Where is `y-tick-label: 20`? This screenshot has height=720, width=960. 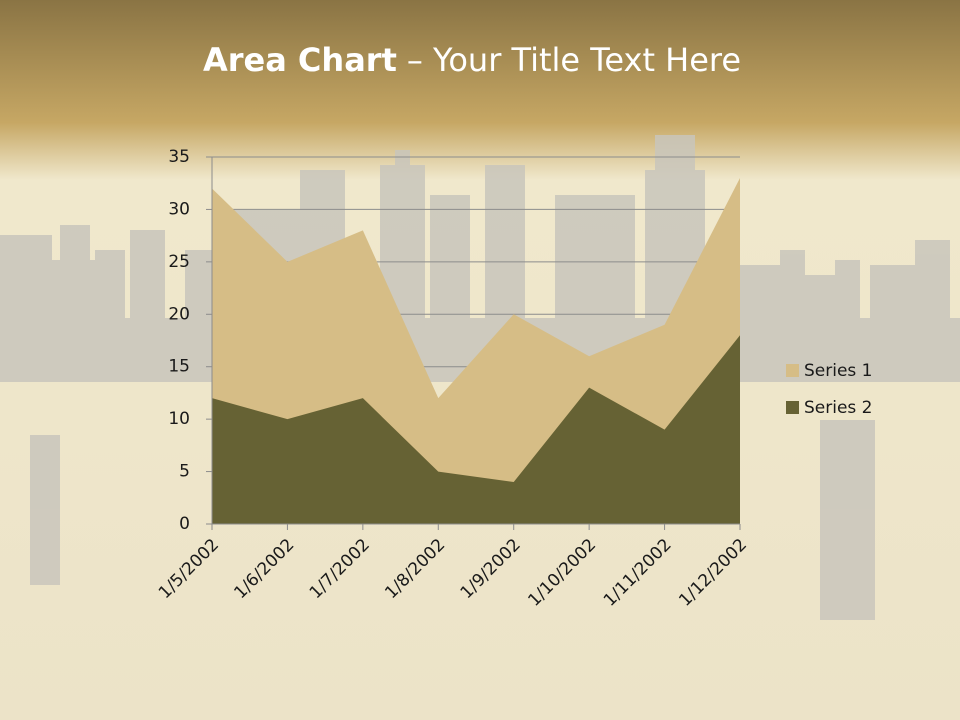
y-tick-label: 20 is located at coordinates (179, 314).